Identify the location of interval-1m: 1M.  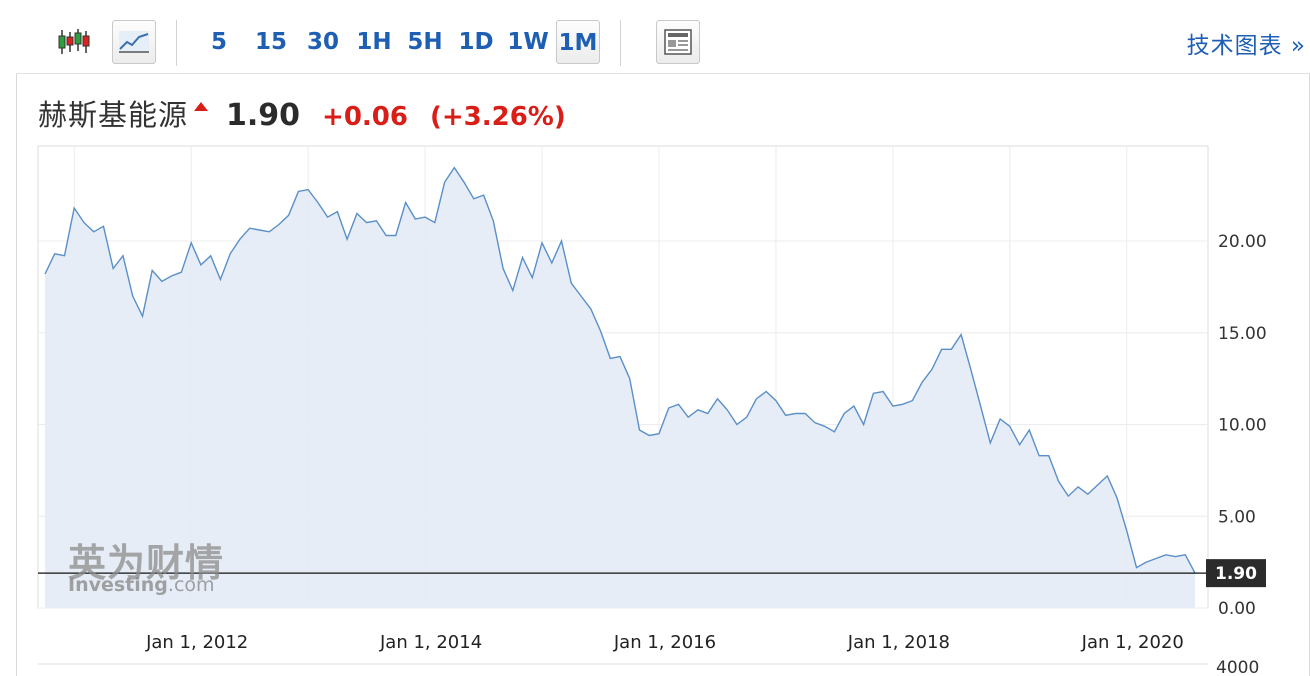
(578, 42).